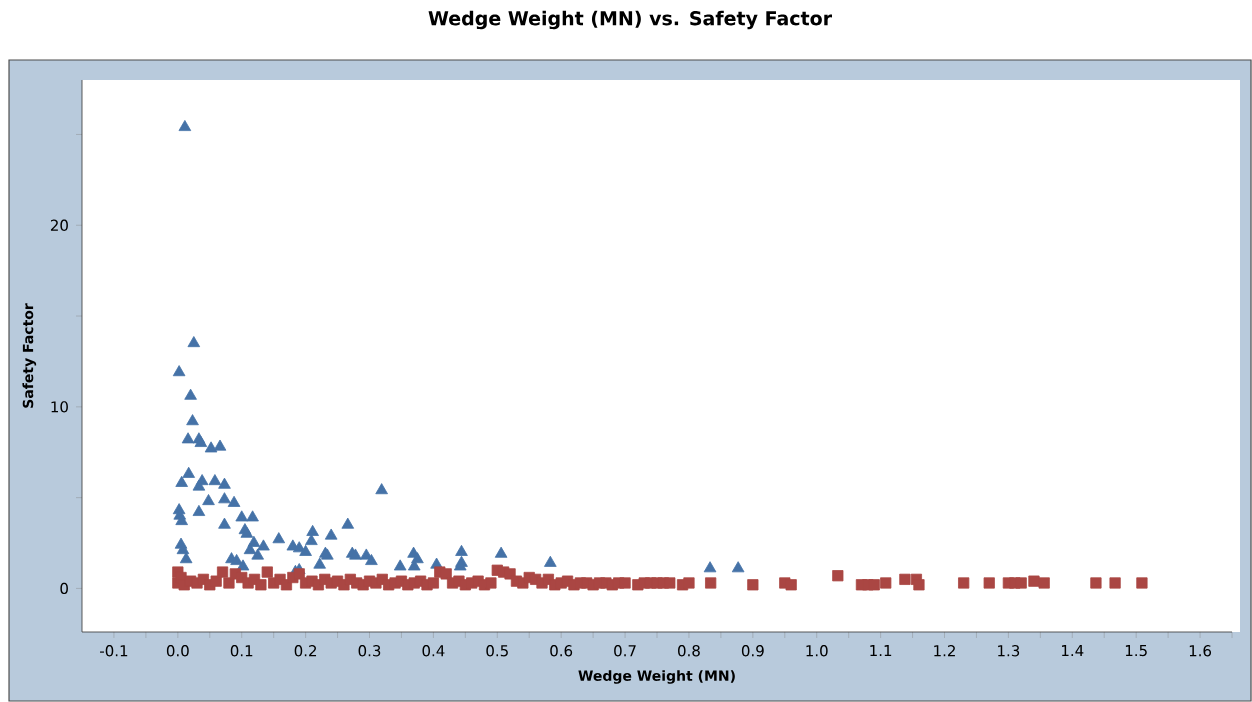 The image size is (1252, 702). What do you see at coordinates (29, 355) in the screenshot?
I see `y-axis-title: Safety Factor` at bounding box center [29, 355].